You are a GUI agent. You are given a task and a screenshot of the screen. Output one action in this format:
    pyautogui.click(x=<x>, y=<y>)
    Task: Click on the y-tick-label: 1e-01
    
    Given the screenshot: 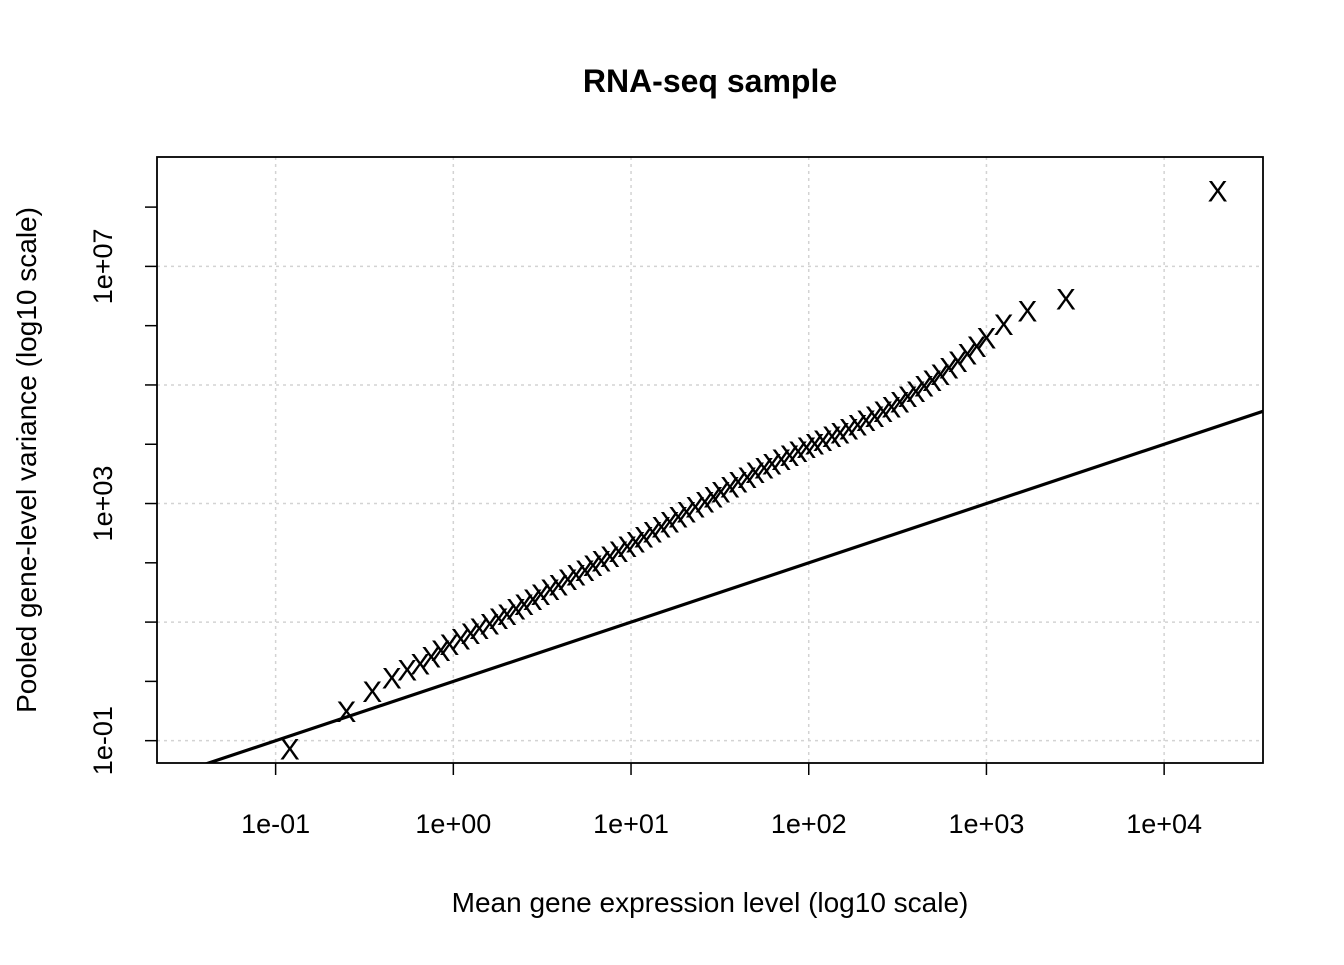 What is the action you would take?
    pyautogui.click(x=103, y=740)
    